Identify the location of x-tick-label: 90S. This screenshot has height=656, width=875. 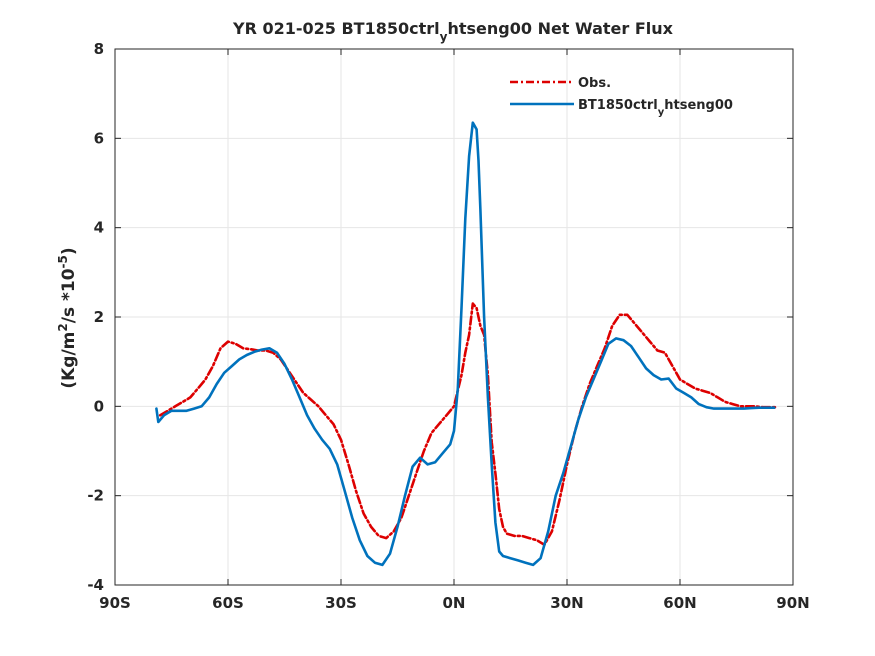
(115, 603).